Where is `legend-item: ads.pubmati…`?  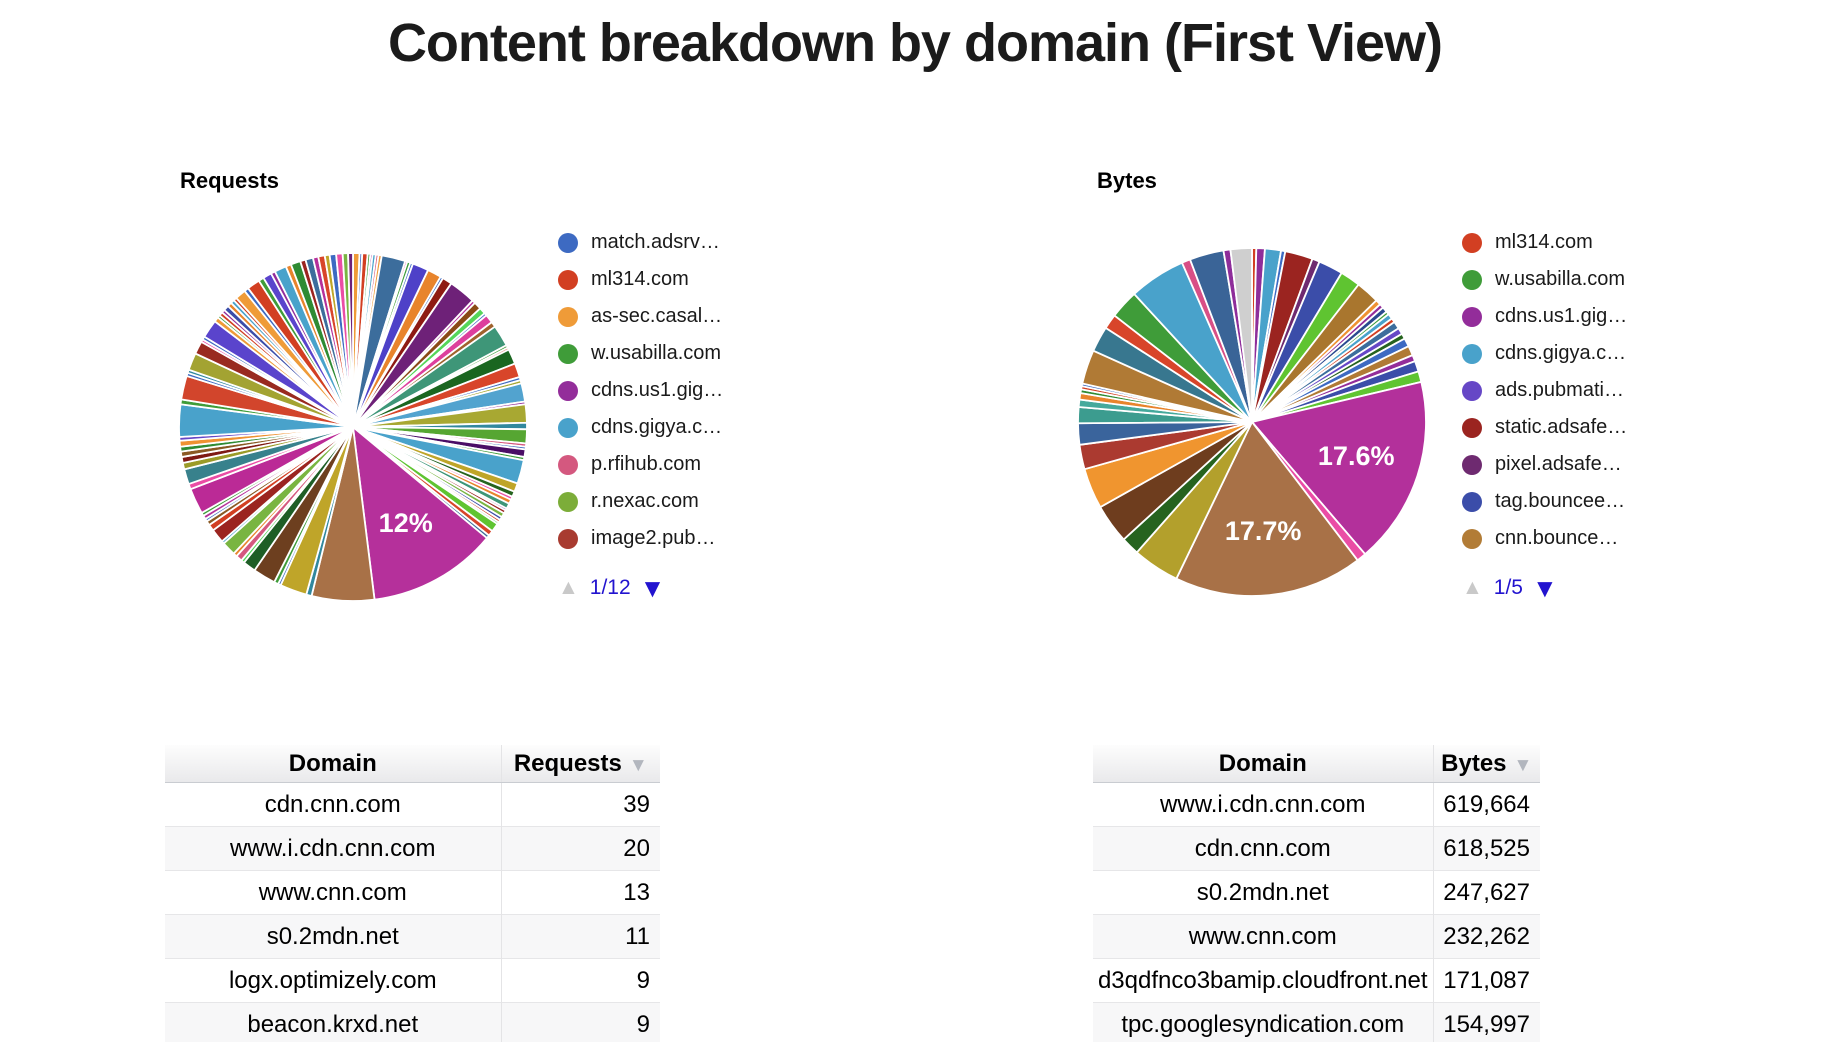
legend-item: ads.pubmati… is located at coordinates (1544, 390).